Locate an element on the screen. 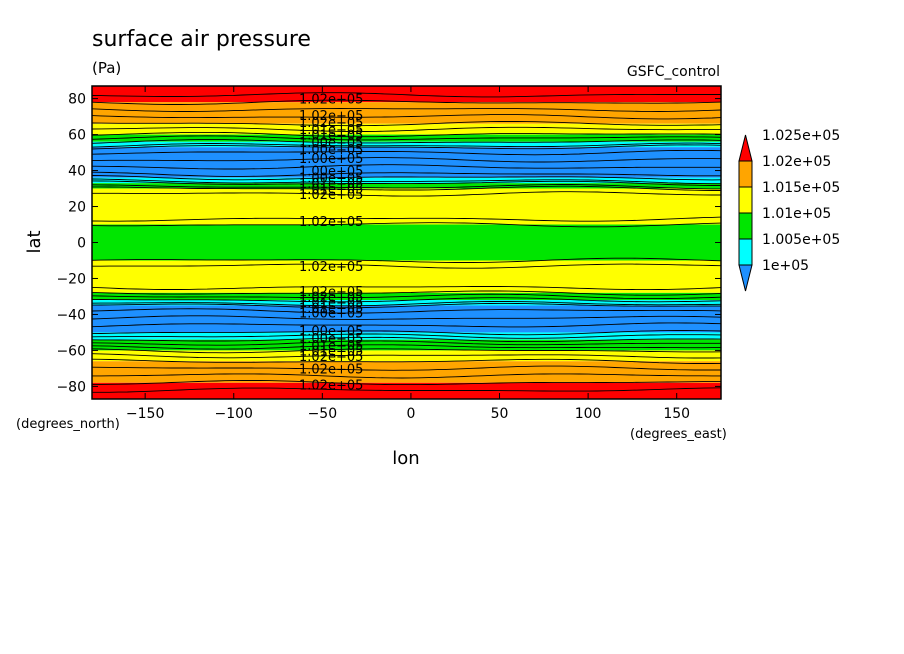 The width and height of the screenshot is (904, 654). contour-label-5: 1.00e+05 is located at coordinates (331, 143).